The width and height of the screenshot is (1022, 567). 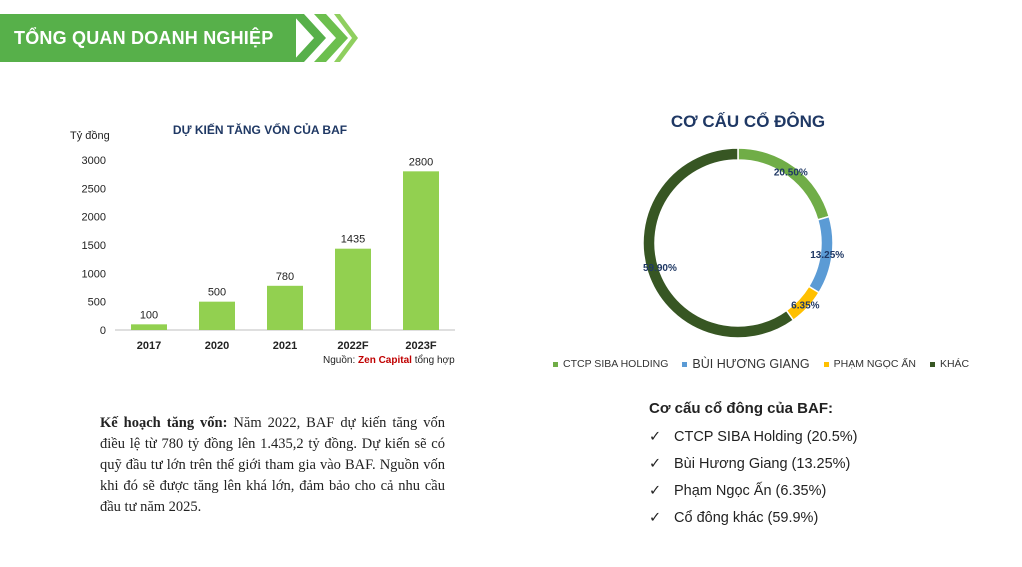 I want to click on source-brand: Zen Capital, so click(x=385, y=360).